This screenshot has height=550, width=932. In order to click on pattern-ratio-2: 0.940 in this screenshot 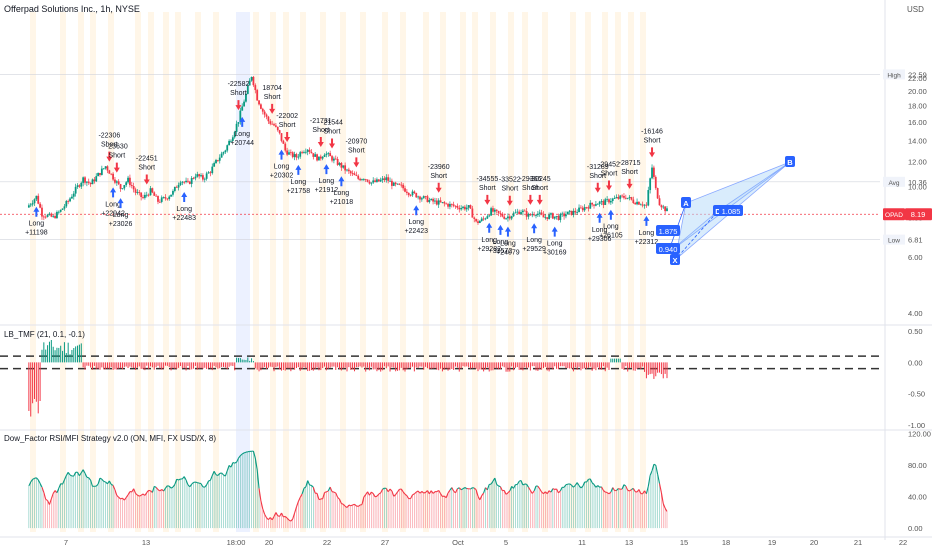, I will do `click(668, 249)`.